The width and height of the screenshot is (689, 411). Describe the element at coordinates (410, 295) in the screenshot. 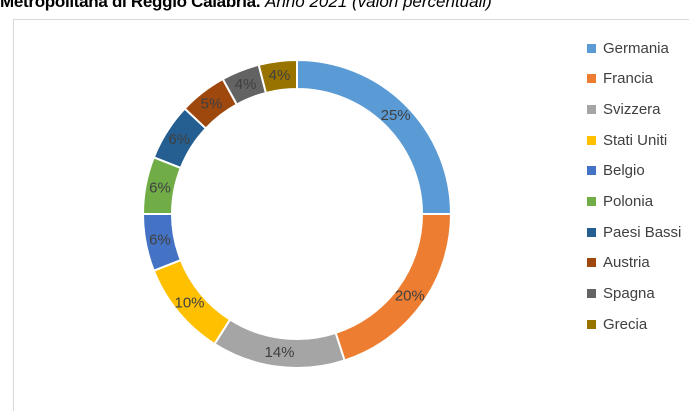

I see `data-label-francia: 20%` at that location.